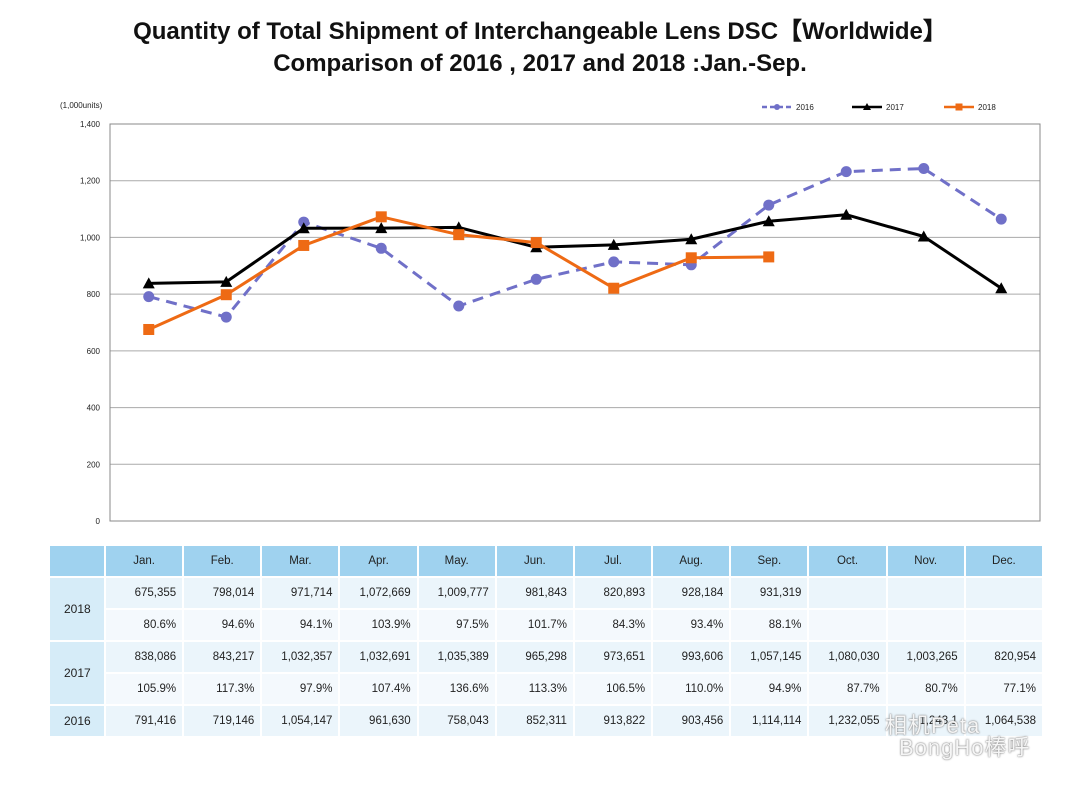 The width and height of the screenshot is (1080, 785). I want to click on table-value-cell: 973,651, so click(613, 657).